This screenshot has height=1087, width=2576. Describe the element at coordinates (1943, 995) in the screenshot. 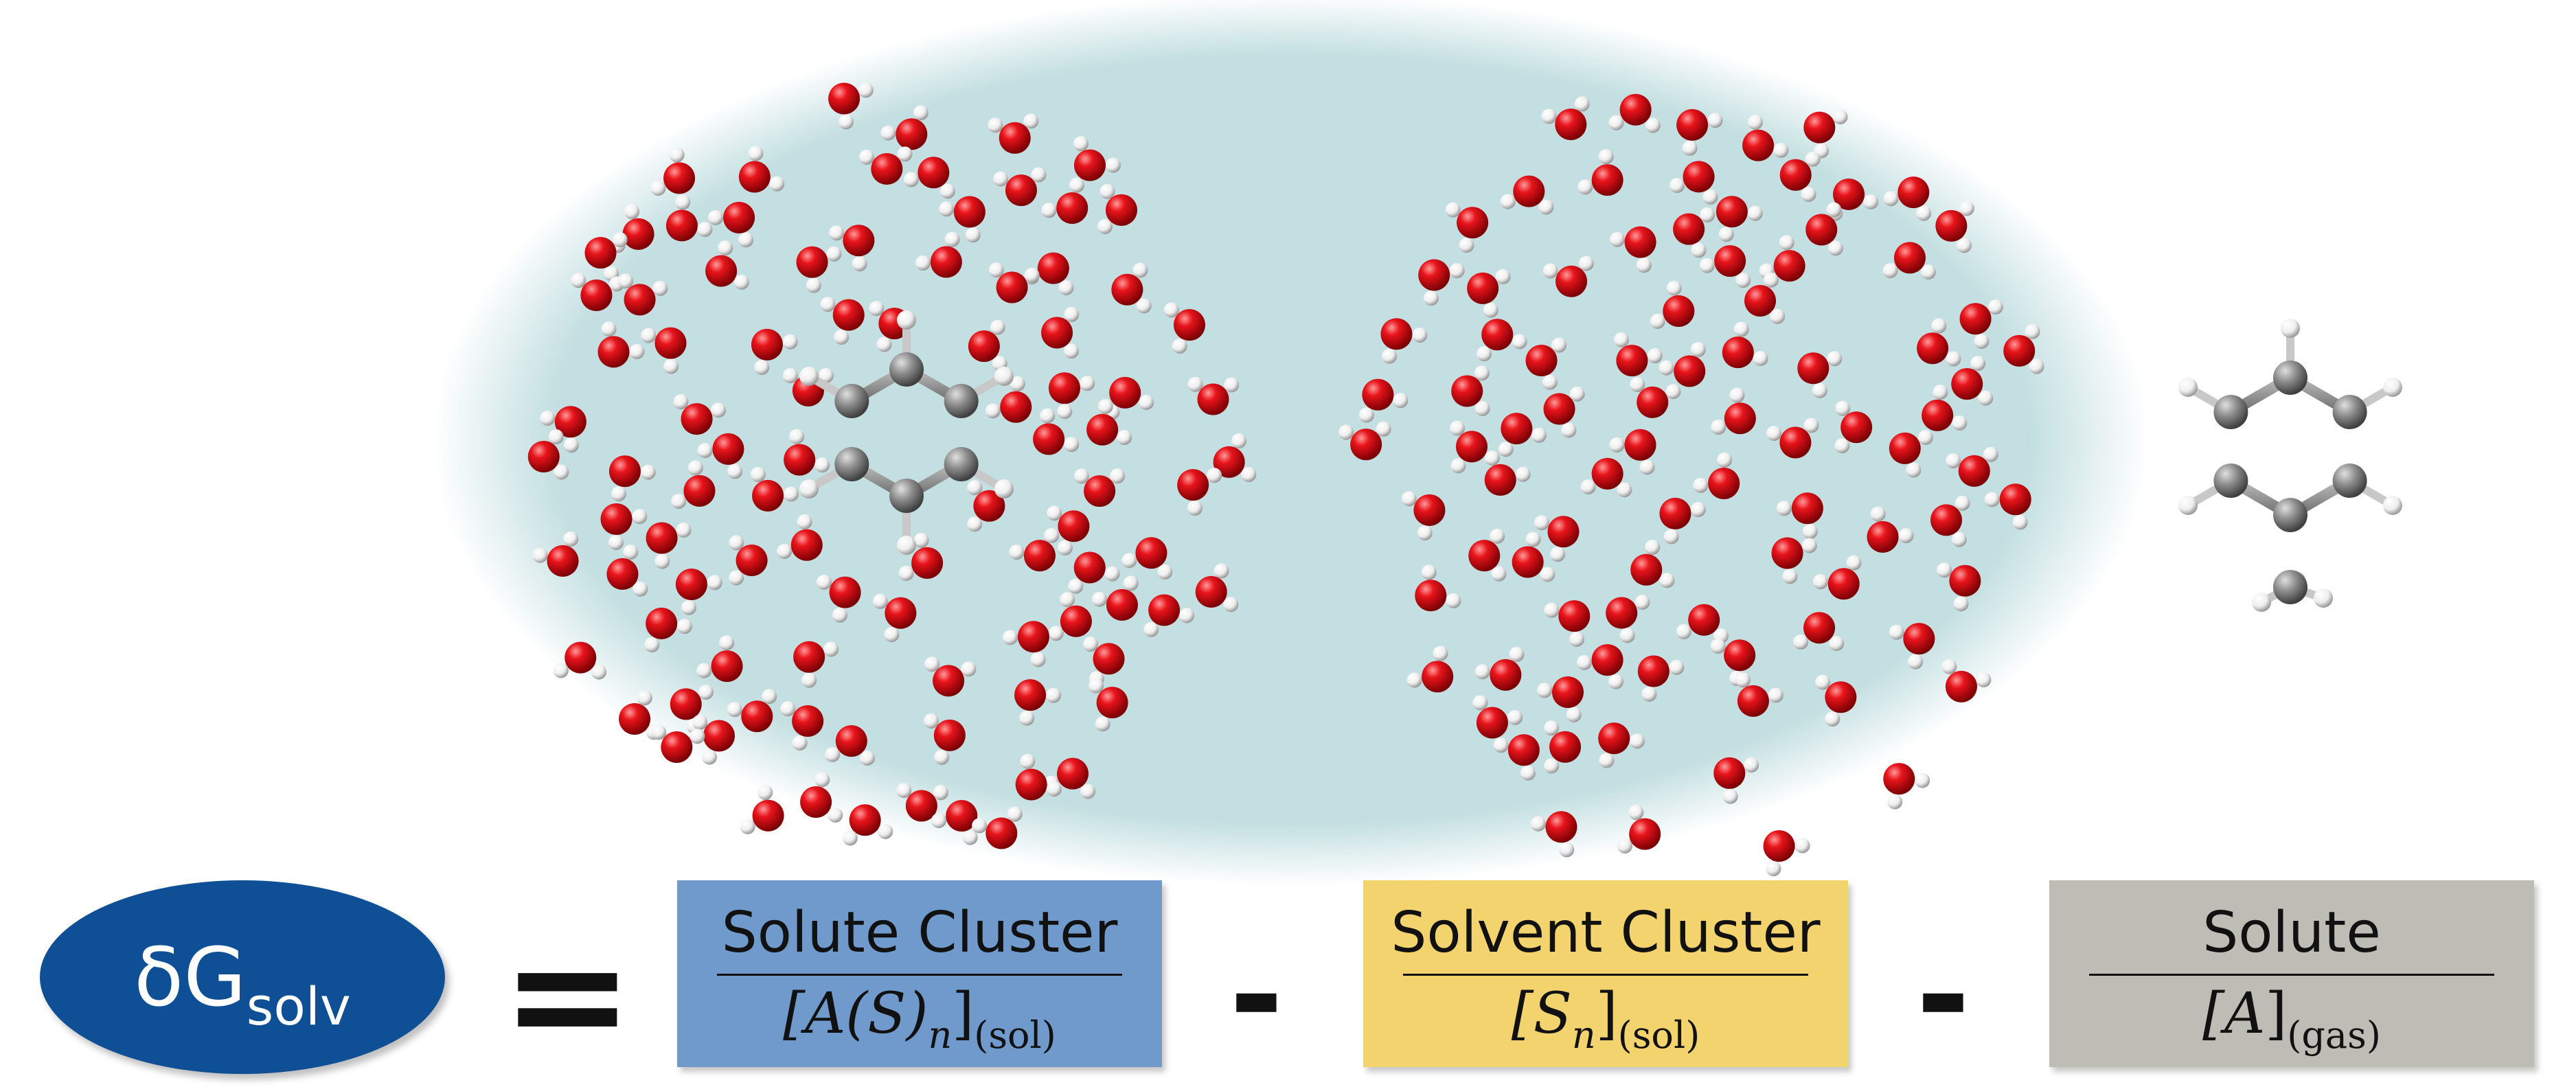

I see `minus-sign: -` at that location.